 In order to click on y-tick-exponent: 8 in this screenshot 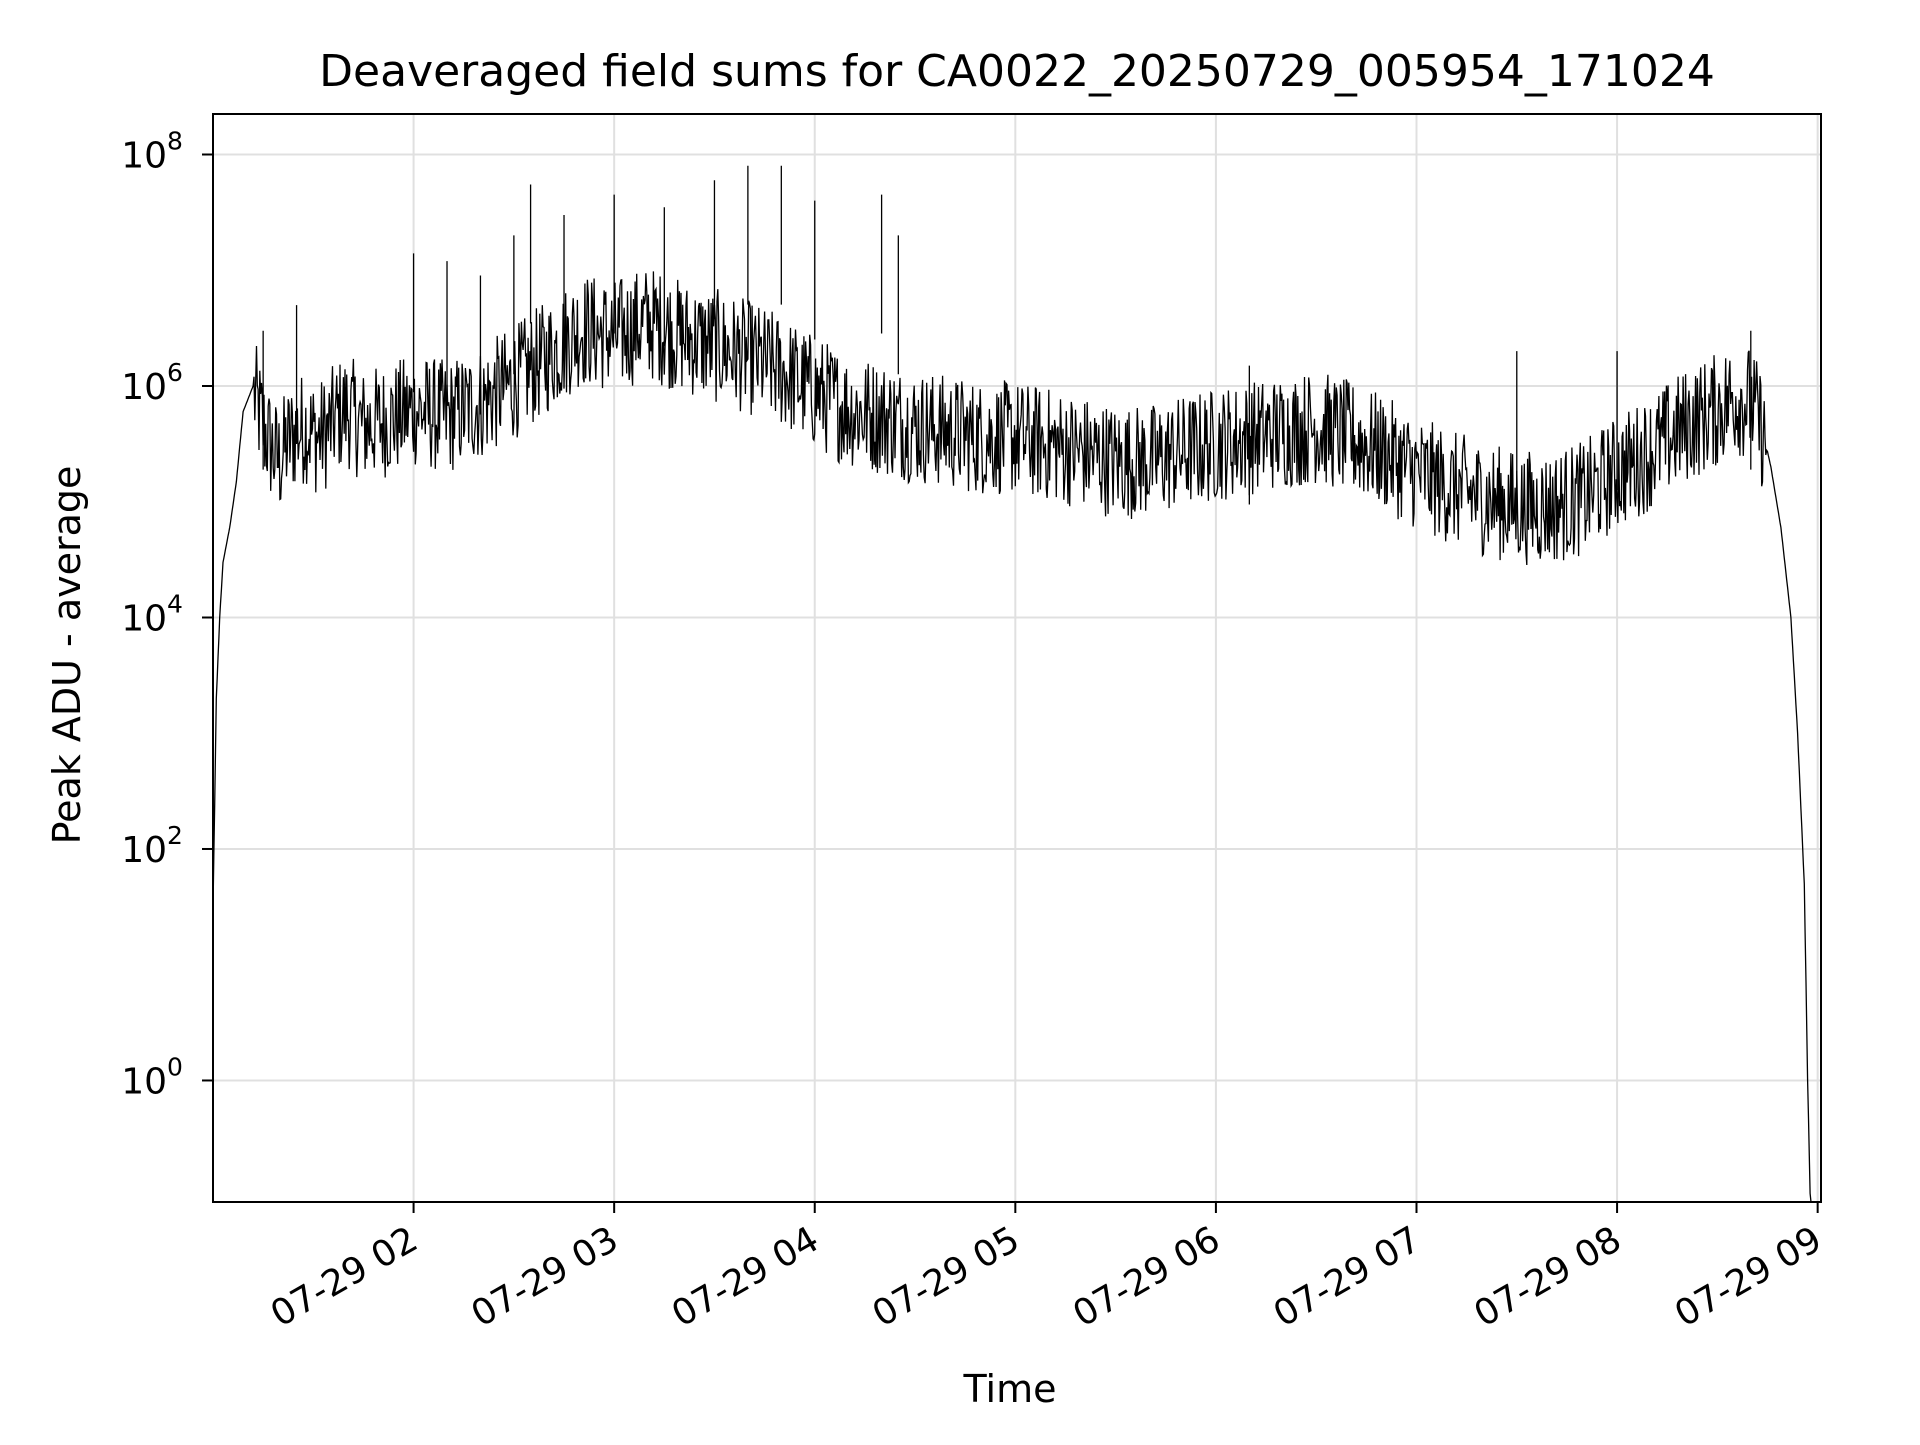, I will do `click(175, 141)`.